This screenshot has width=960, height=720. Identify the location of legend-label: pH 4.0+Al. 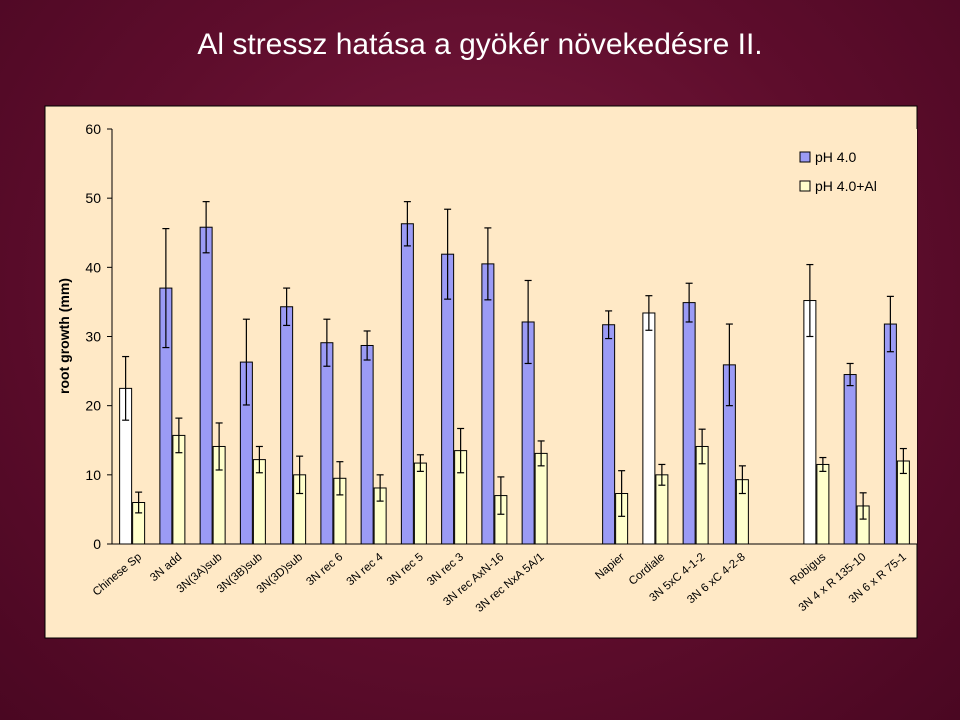
(846, 186).